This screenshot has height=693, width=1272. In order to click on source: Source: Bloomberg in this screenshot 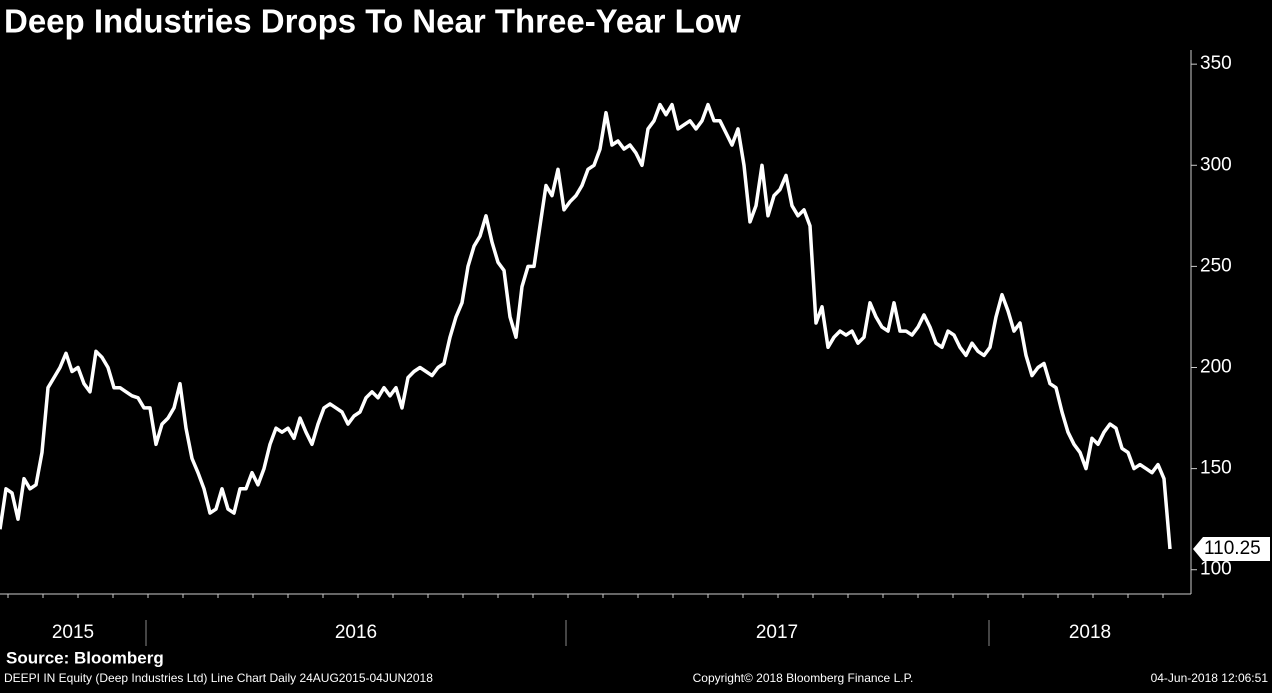, I will do `click(85, 657)`.